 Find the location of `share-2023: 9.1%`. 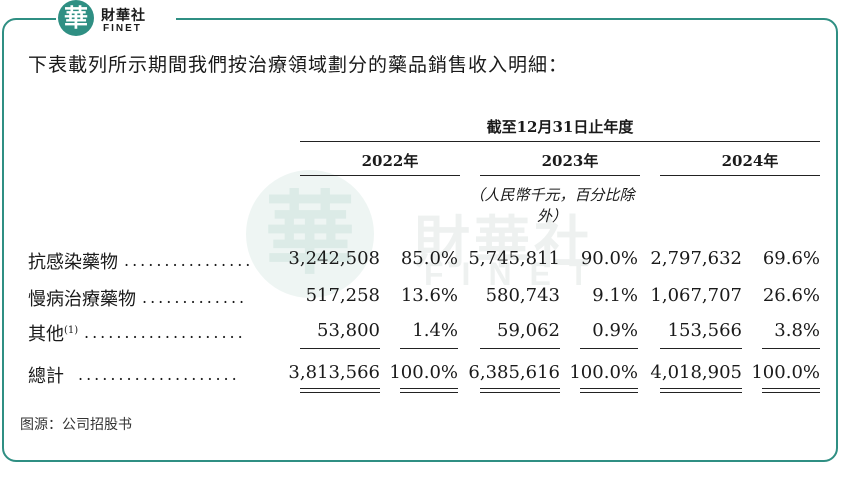

share-2023: 9.1% is located at coordinates (615, 295).